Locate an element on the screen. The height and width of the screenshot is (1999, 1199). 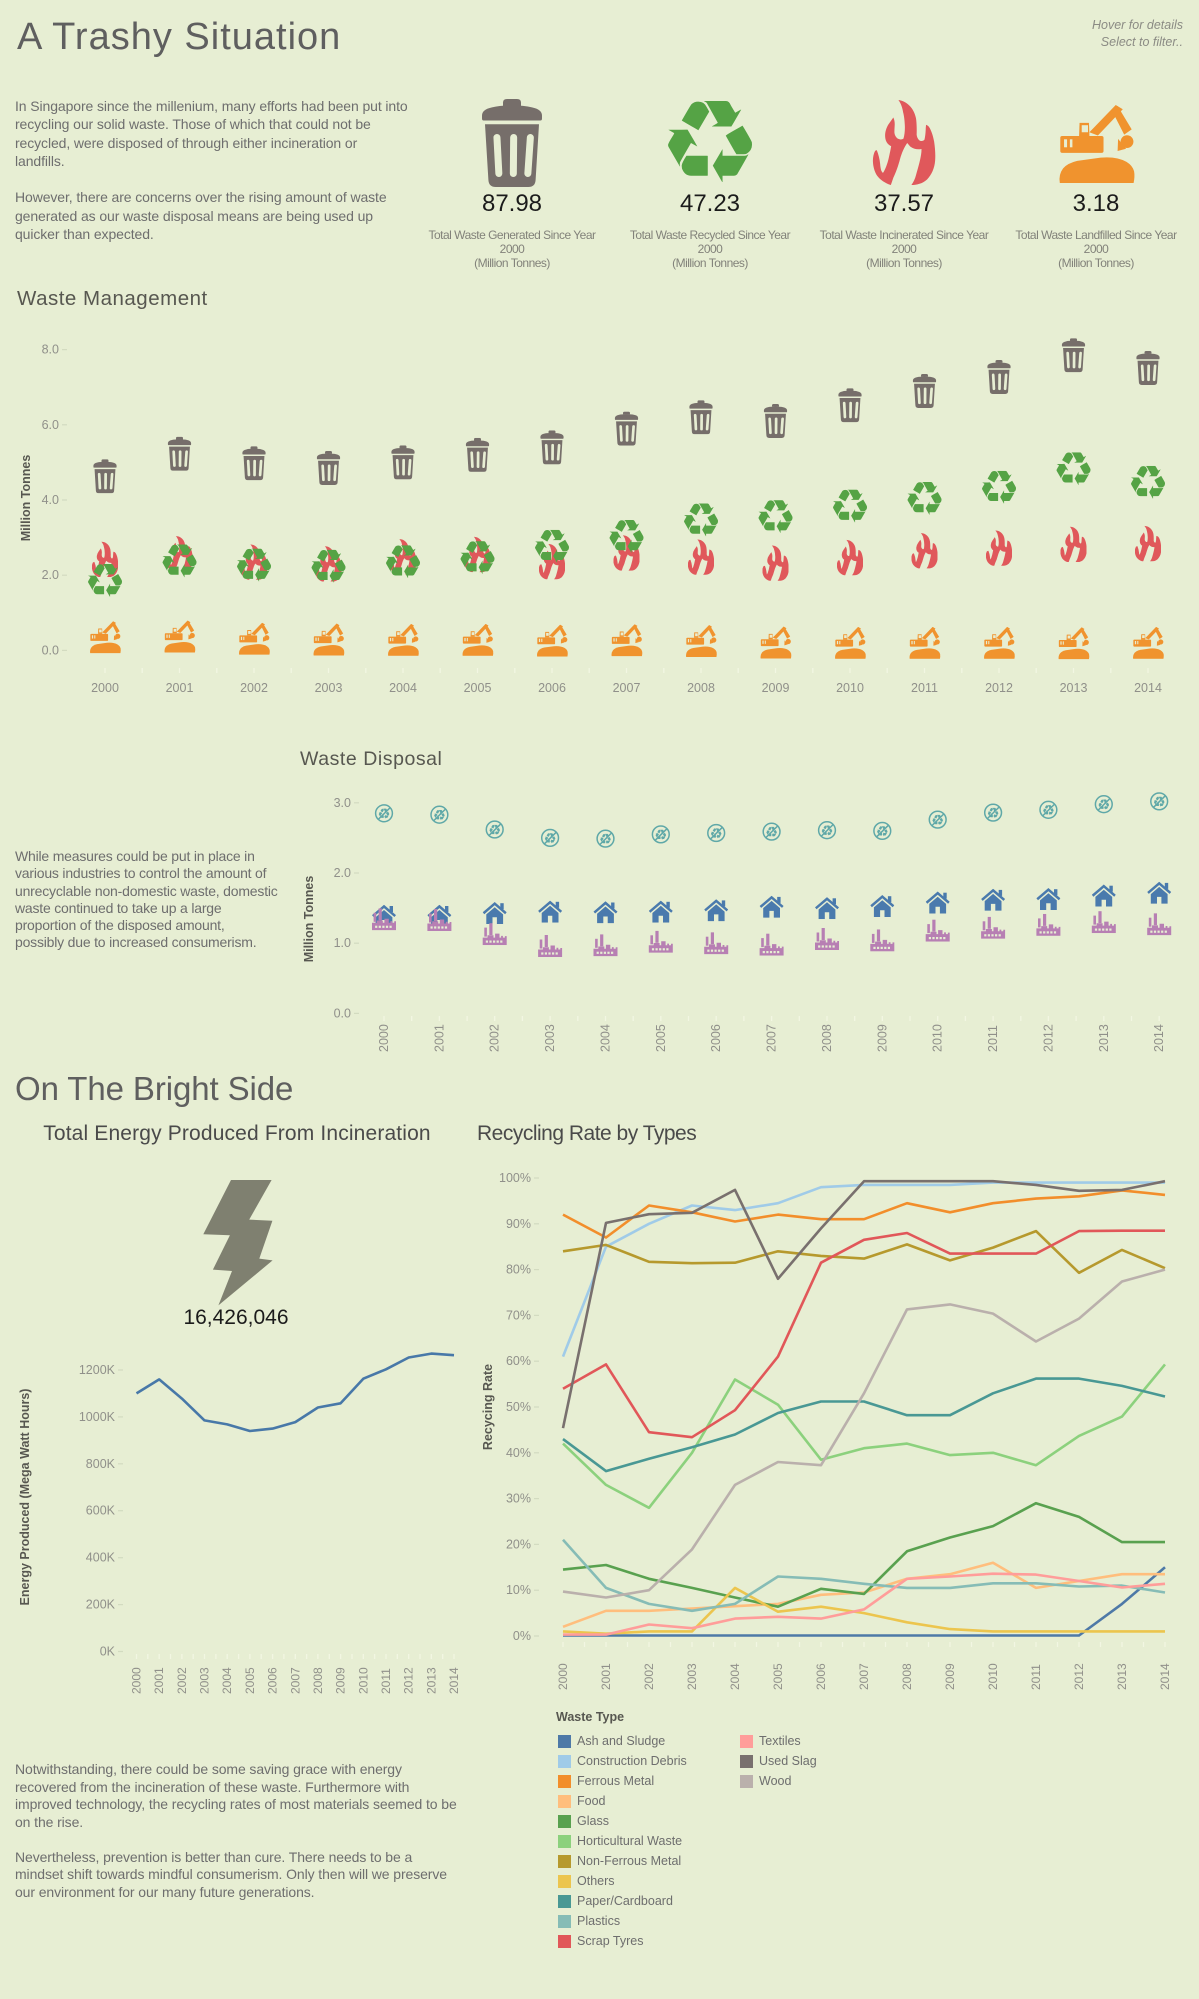
svg-text: 40% is located at coordinates (518, 1453).